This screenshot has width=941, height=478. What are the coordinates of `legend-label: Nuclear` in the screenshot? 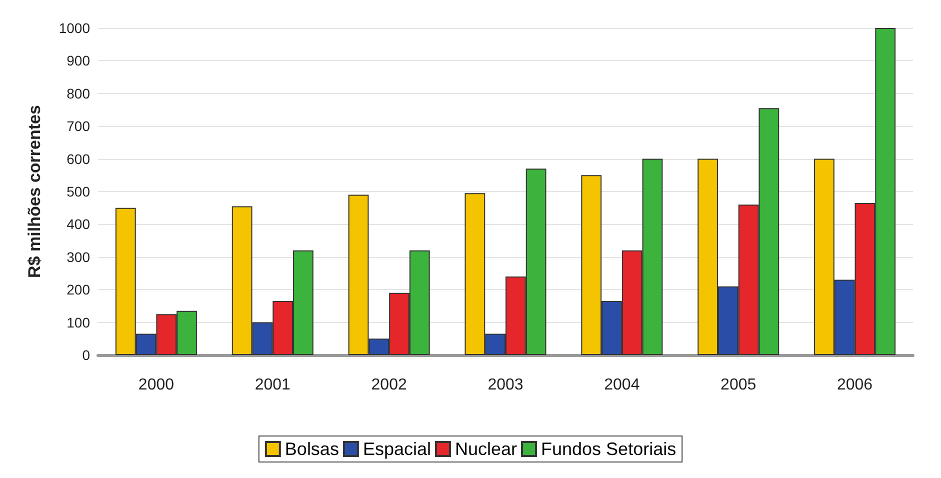 It's located at (486, 449).